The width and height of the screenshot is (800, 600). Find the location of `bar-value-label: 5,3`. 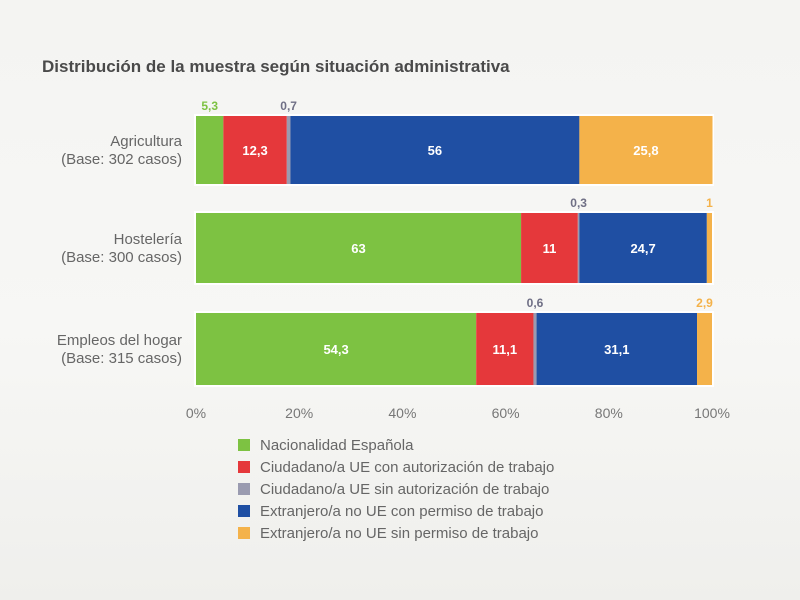

bar-value-label: 5,3 is located at coordinates (209, 106).